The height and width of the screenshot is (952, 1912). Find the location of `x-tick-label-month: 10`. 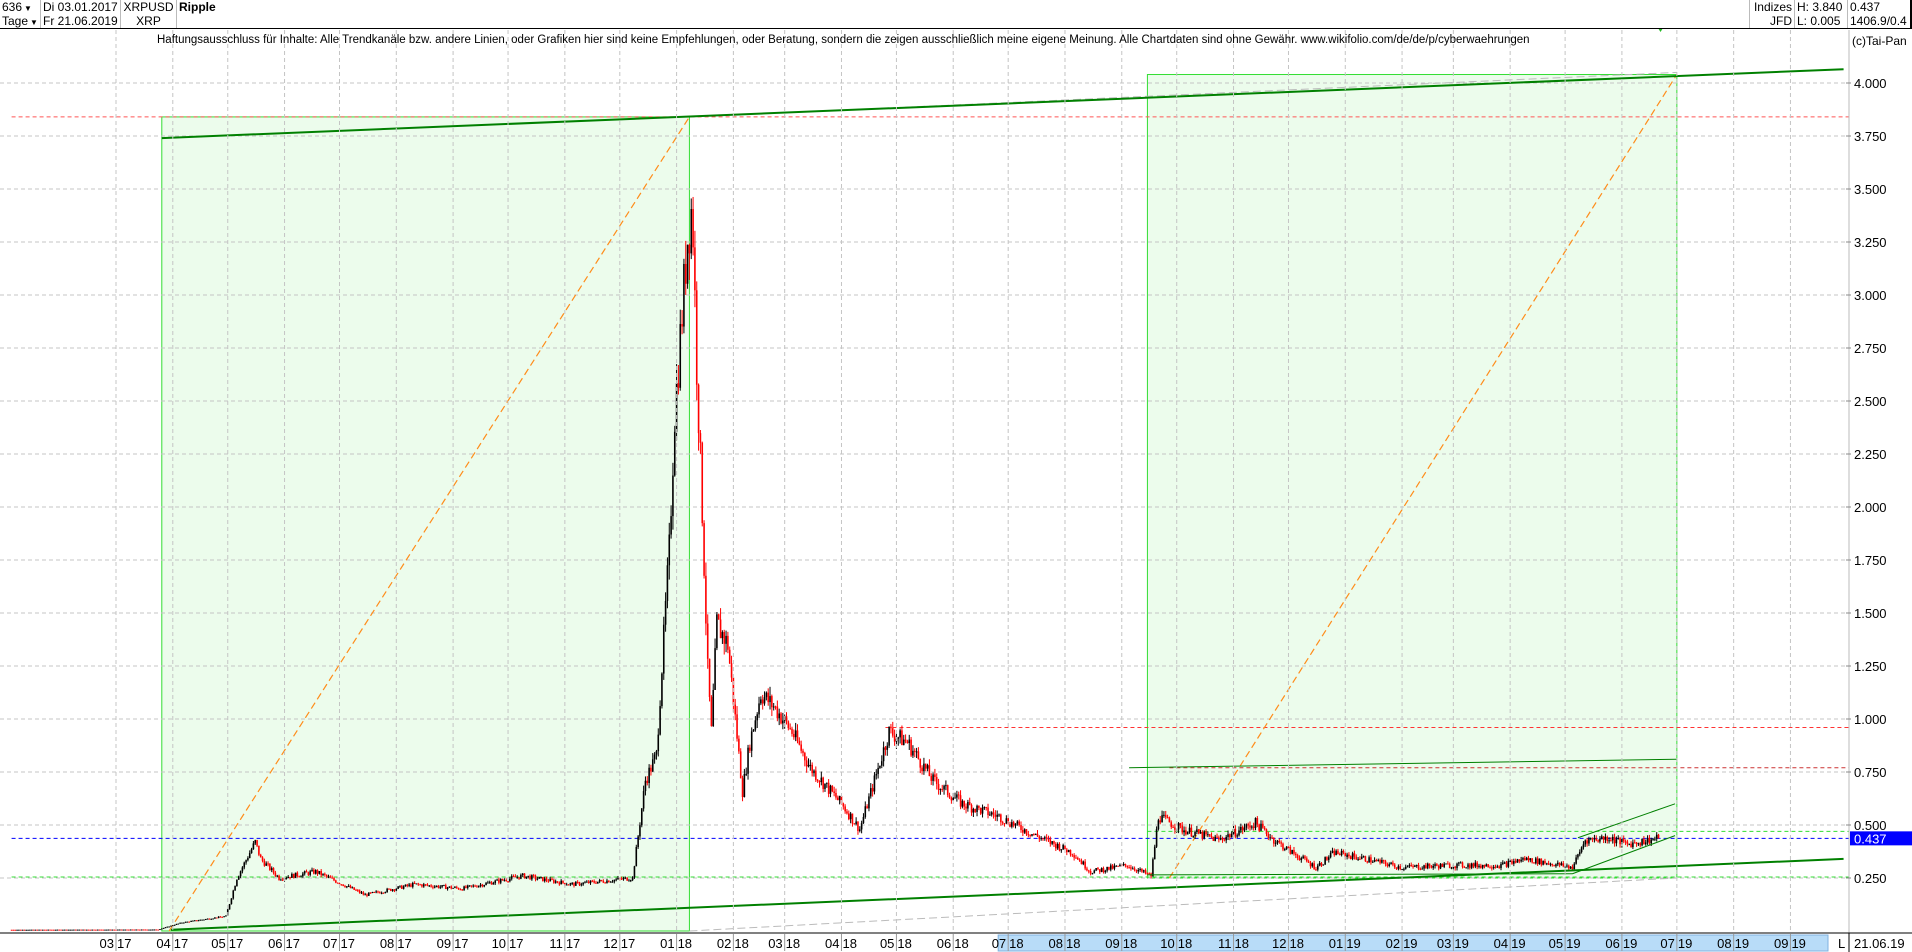

x-tick-label-month: 10 is located at coordinates (499, 943).